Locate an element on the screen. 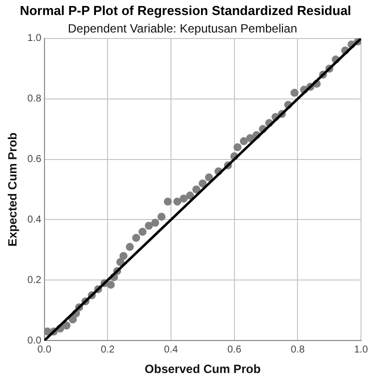 The height and width of the screenshot is (383, 371). y-tick-label: 1.0 is located at coordinates (34, 38).